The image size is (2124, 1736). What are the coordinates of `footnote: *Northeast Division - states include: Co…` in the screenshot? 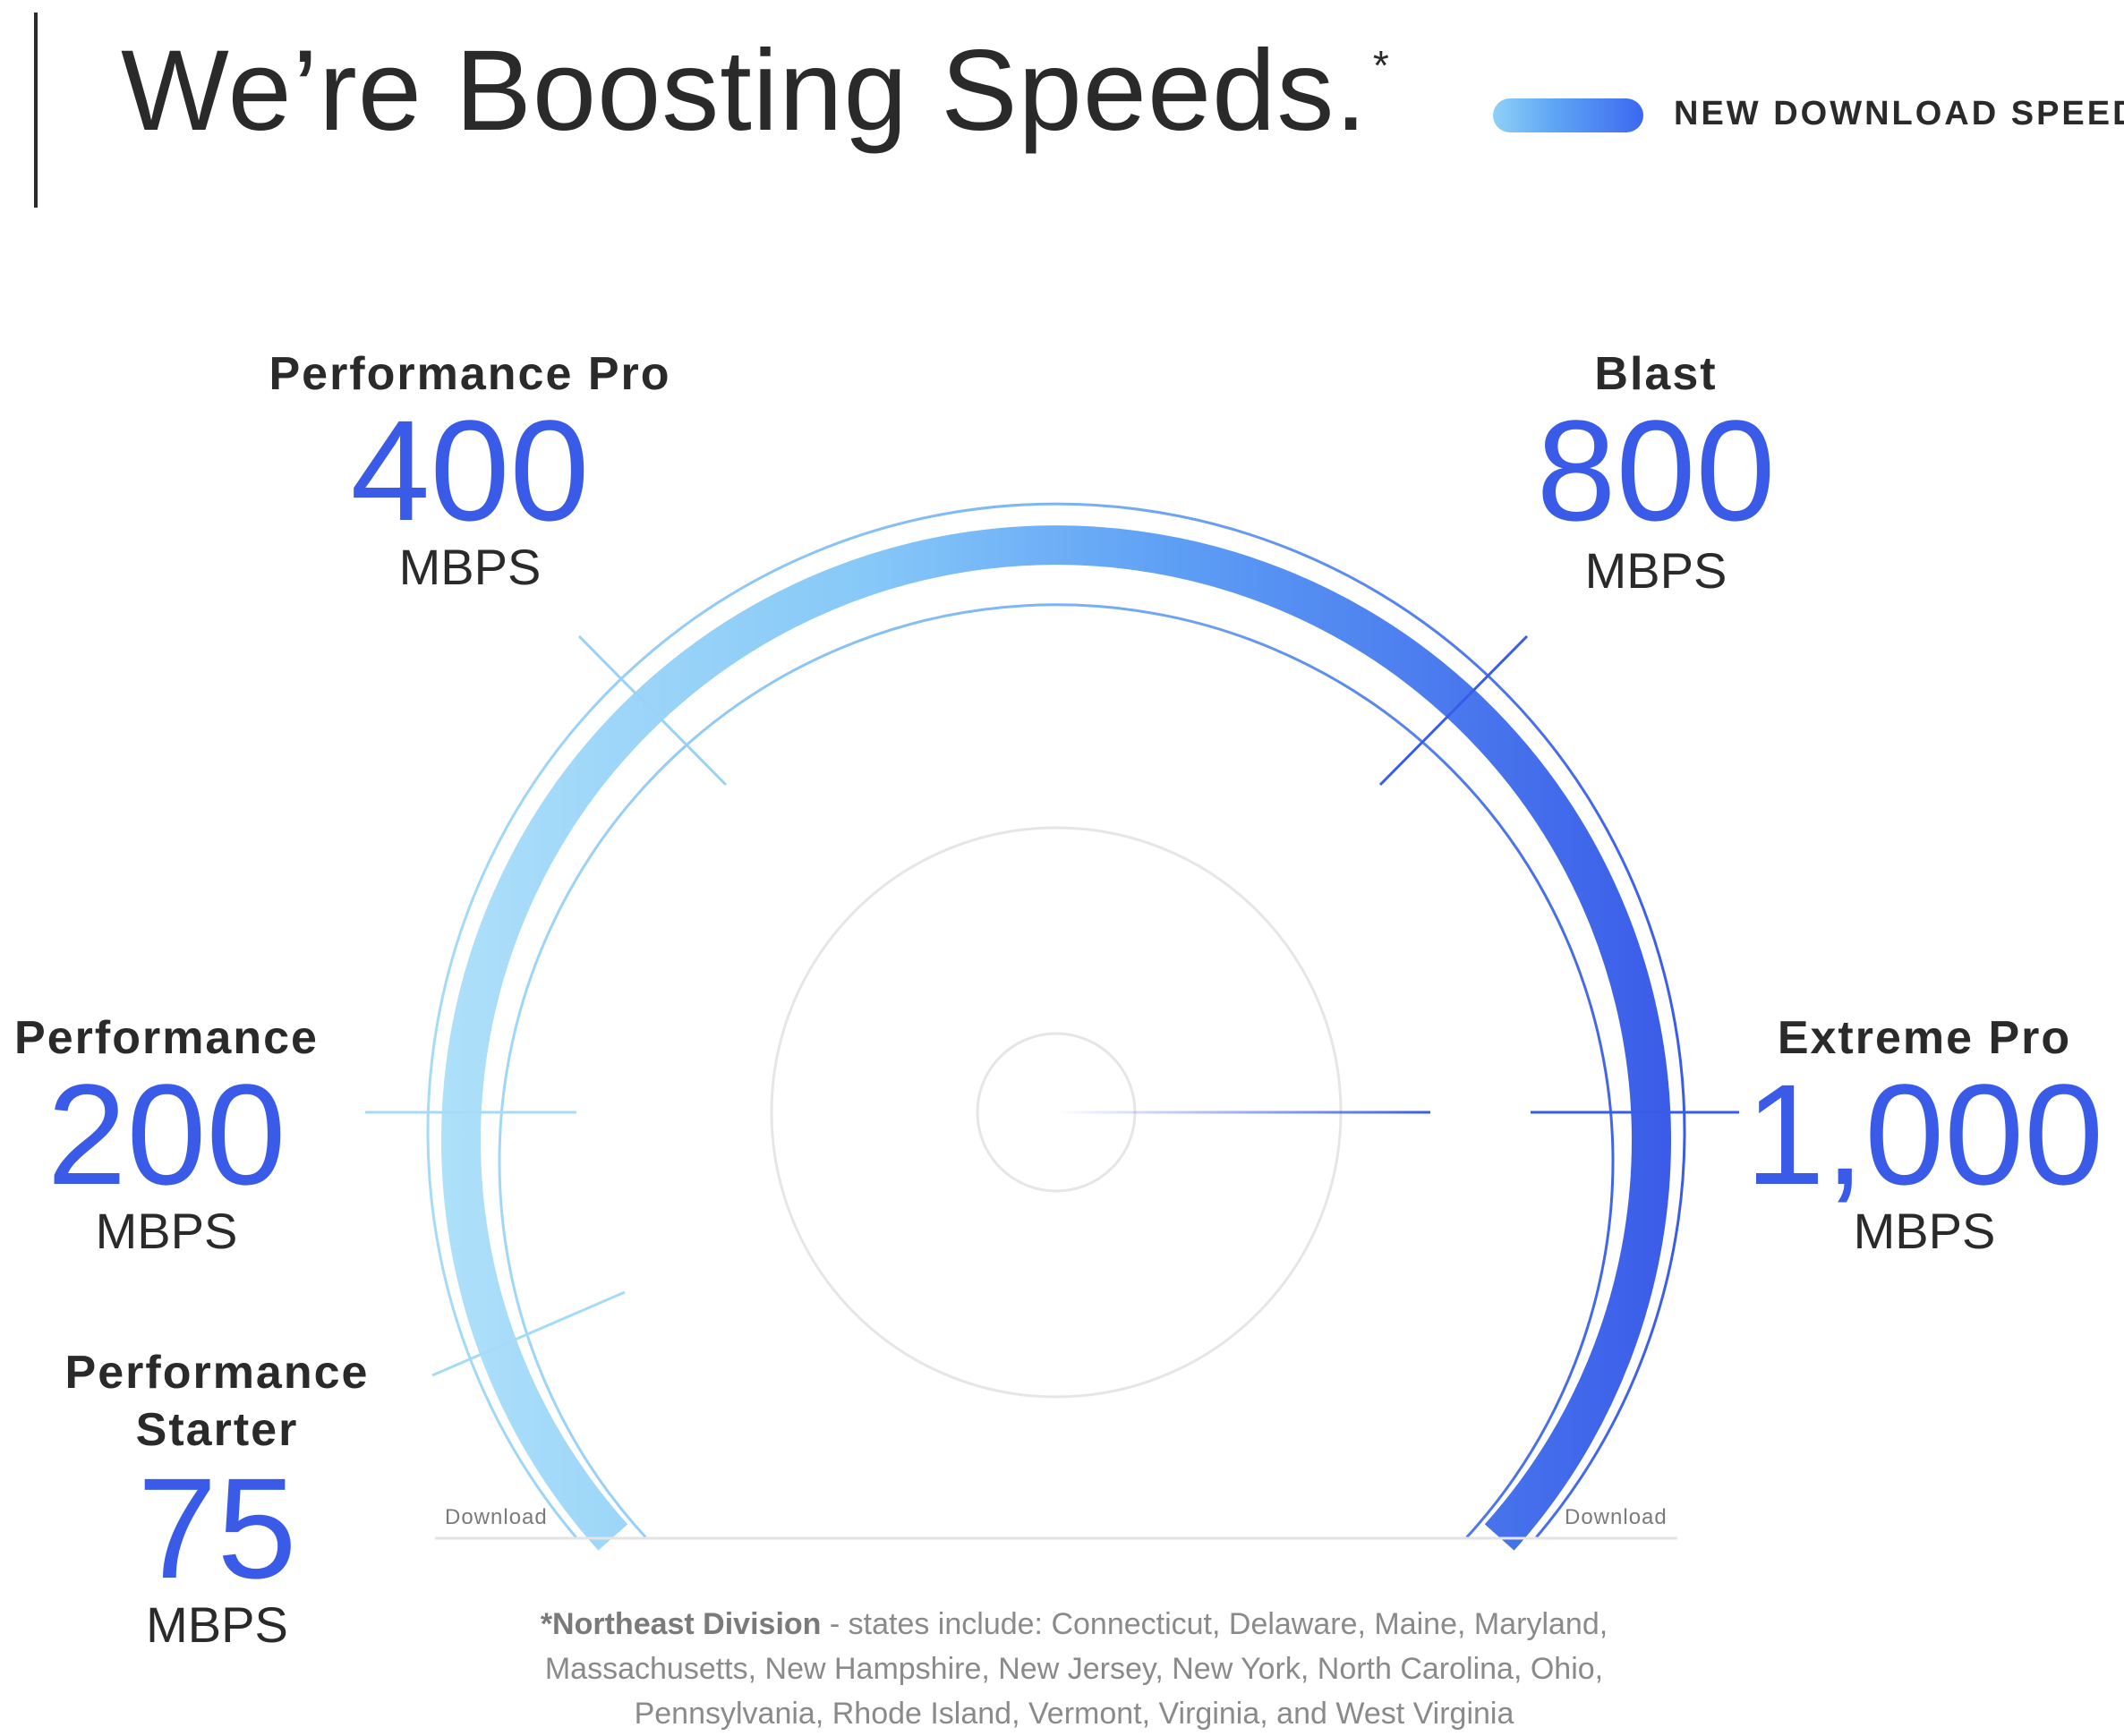 It's located at (1074, 1669).